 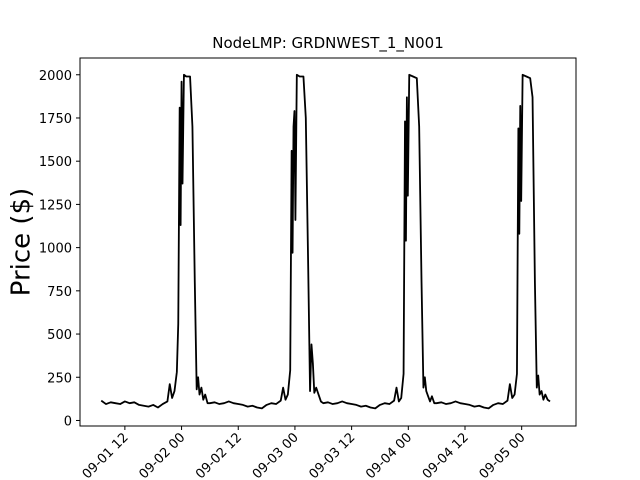 I want to click on y-tick-label: 1000, so click(x=55, y=249).